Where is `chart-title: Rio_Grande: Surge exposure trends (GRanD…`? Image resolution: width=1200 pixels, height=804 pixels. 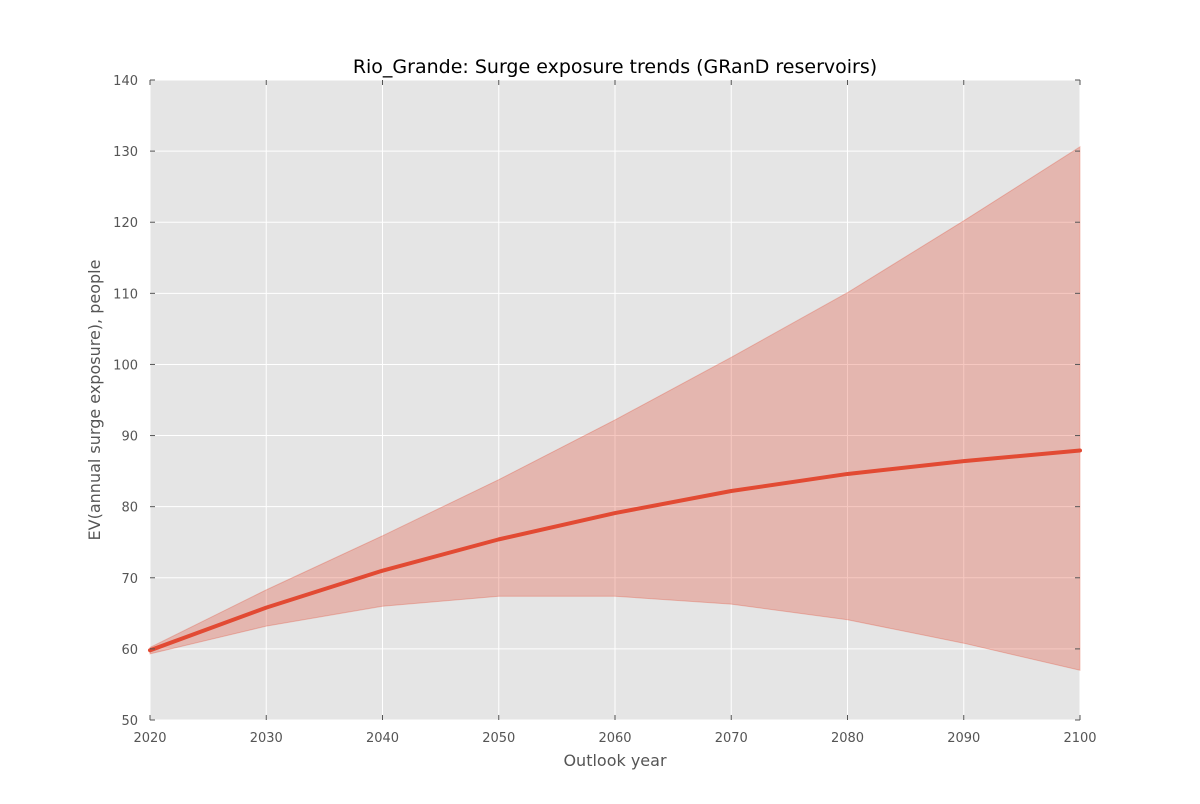 chart-title: Rio_Grande: Surge exposure trends (GRanD… is located at coordinates (615, 67).